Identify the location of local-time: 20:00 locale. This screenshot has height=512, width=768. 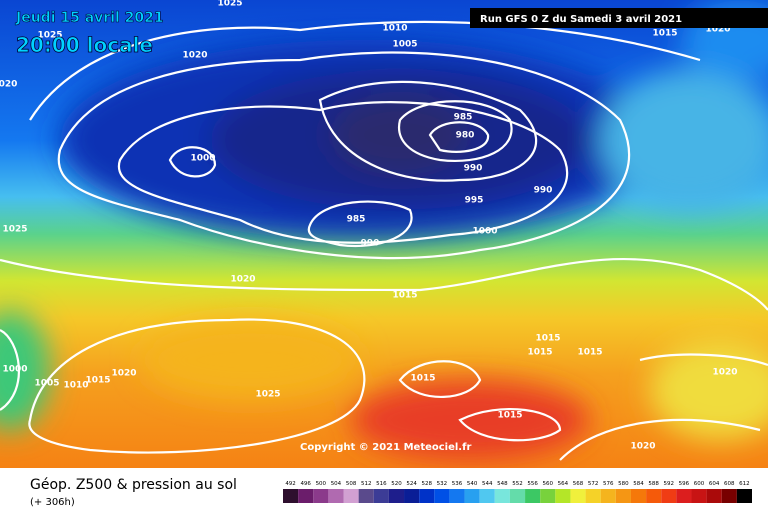
(84, 45).